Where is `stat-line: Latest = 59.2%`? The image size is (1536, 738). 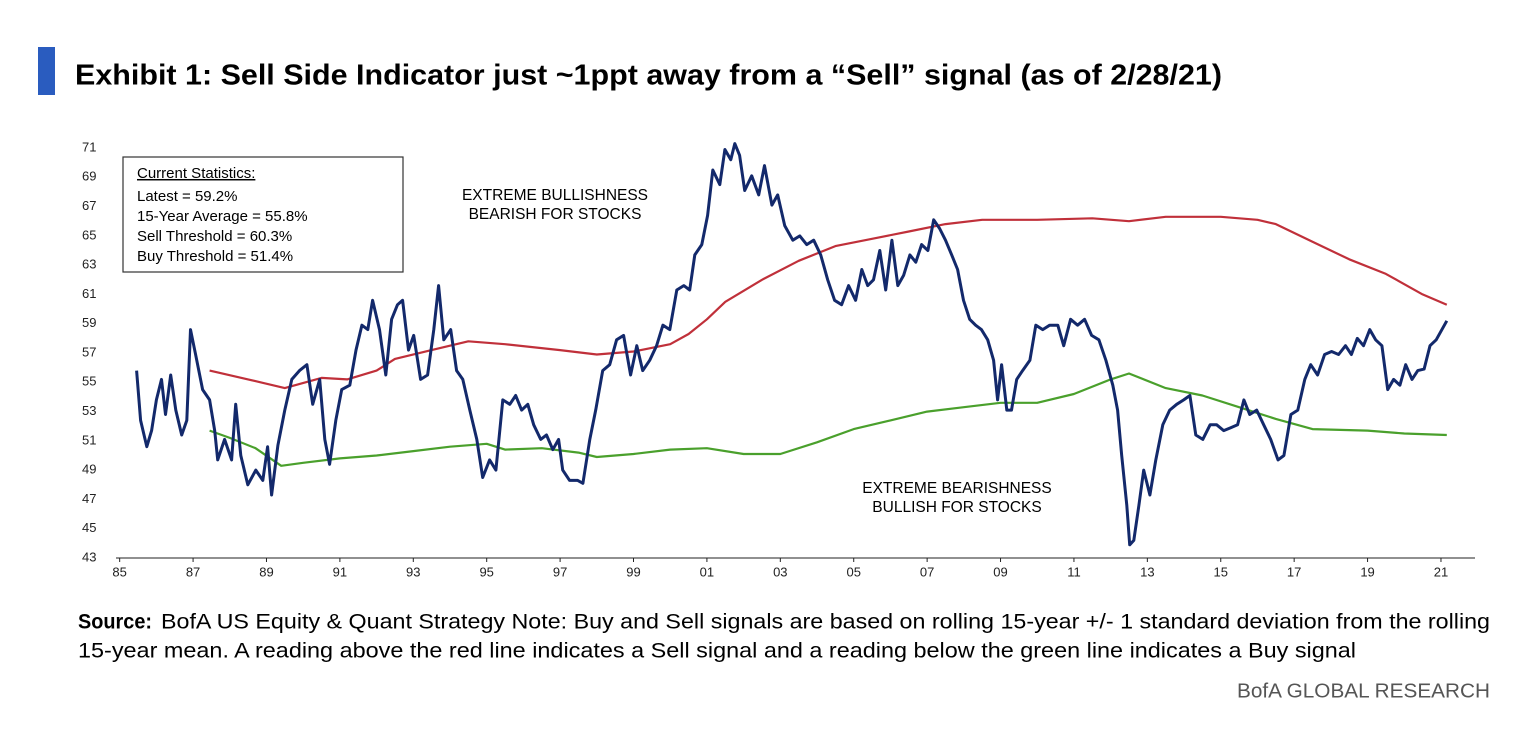
stat-line: Latest = 59.2% is located at coordinates (187, 196).